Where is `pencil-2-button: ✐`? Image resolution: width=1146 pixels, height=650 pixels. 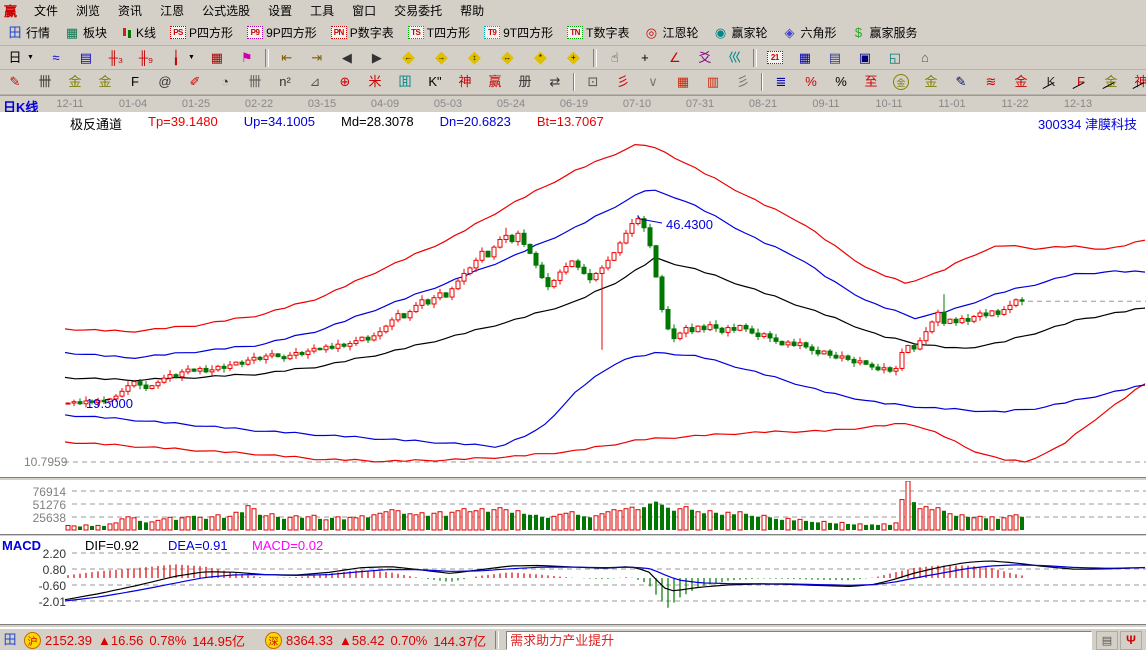
pencil-2-button: ✐ is located at coordinates (195, 82).